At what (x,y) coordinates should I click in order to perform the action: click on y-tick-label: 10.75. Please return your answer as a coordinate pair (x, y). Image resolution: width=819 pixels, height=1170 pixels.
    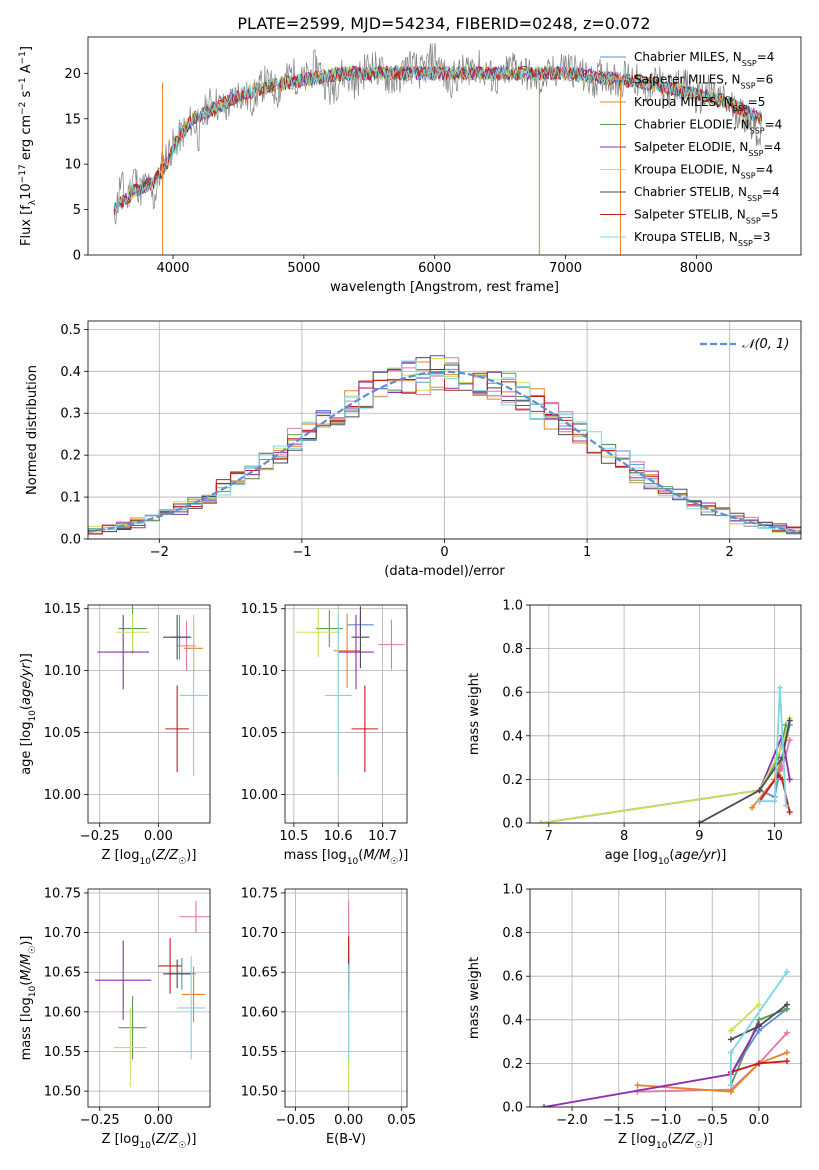
    Looking at the image, I should click on (259, 893).